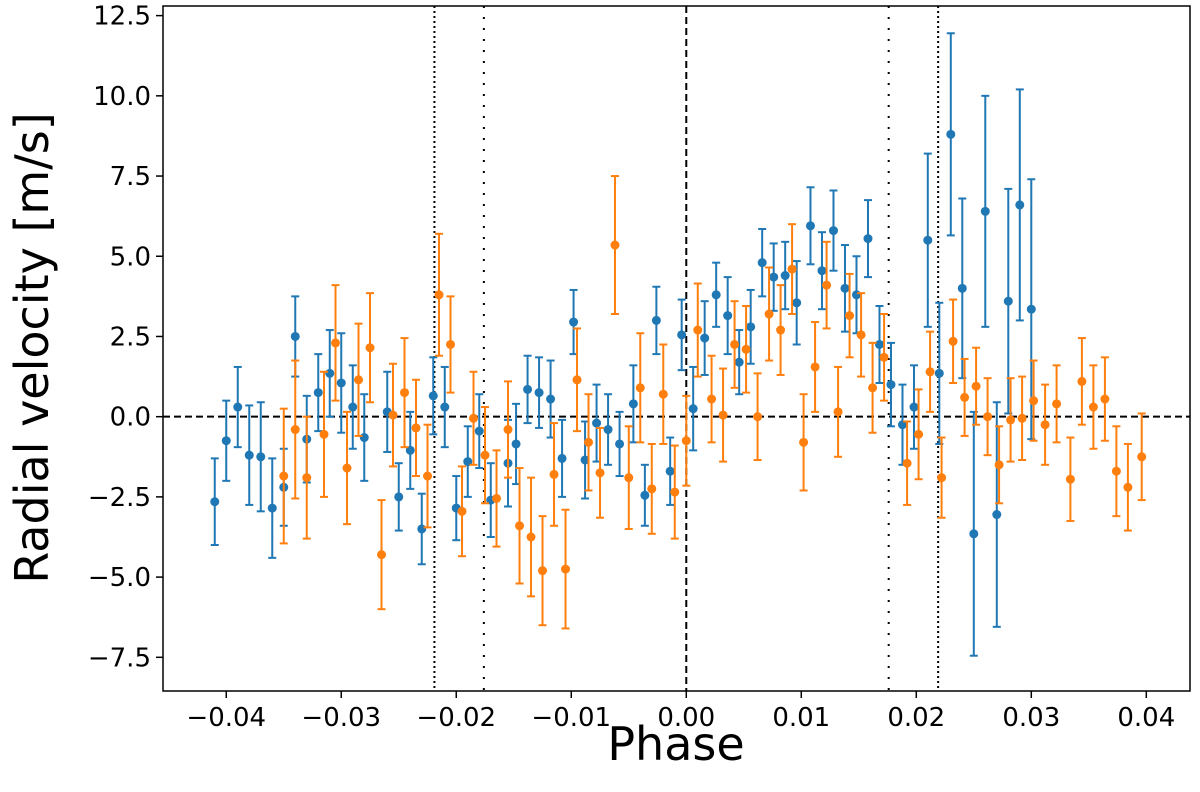 This screenshot has height=792, width=1200. I want to click on x-tick-label: 0.02, so click(916, 718).